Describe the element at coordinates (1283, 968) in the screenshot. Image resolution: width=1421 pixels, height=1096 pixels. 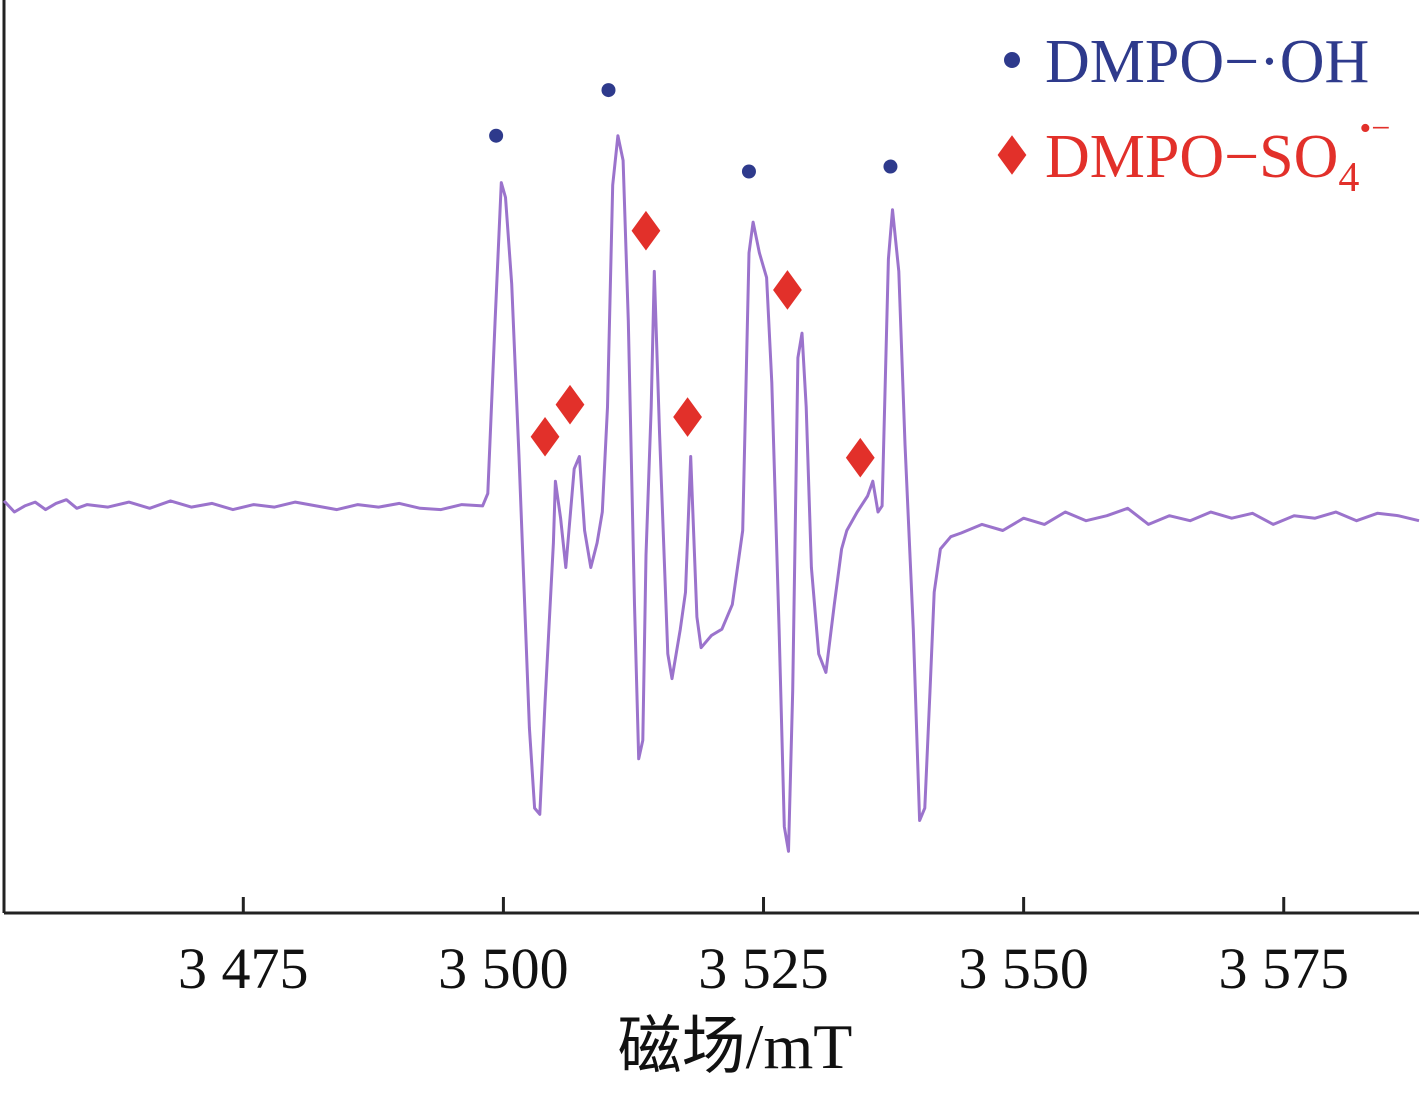
I see `x-tick-label: 3 575` at that location.